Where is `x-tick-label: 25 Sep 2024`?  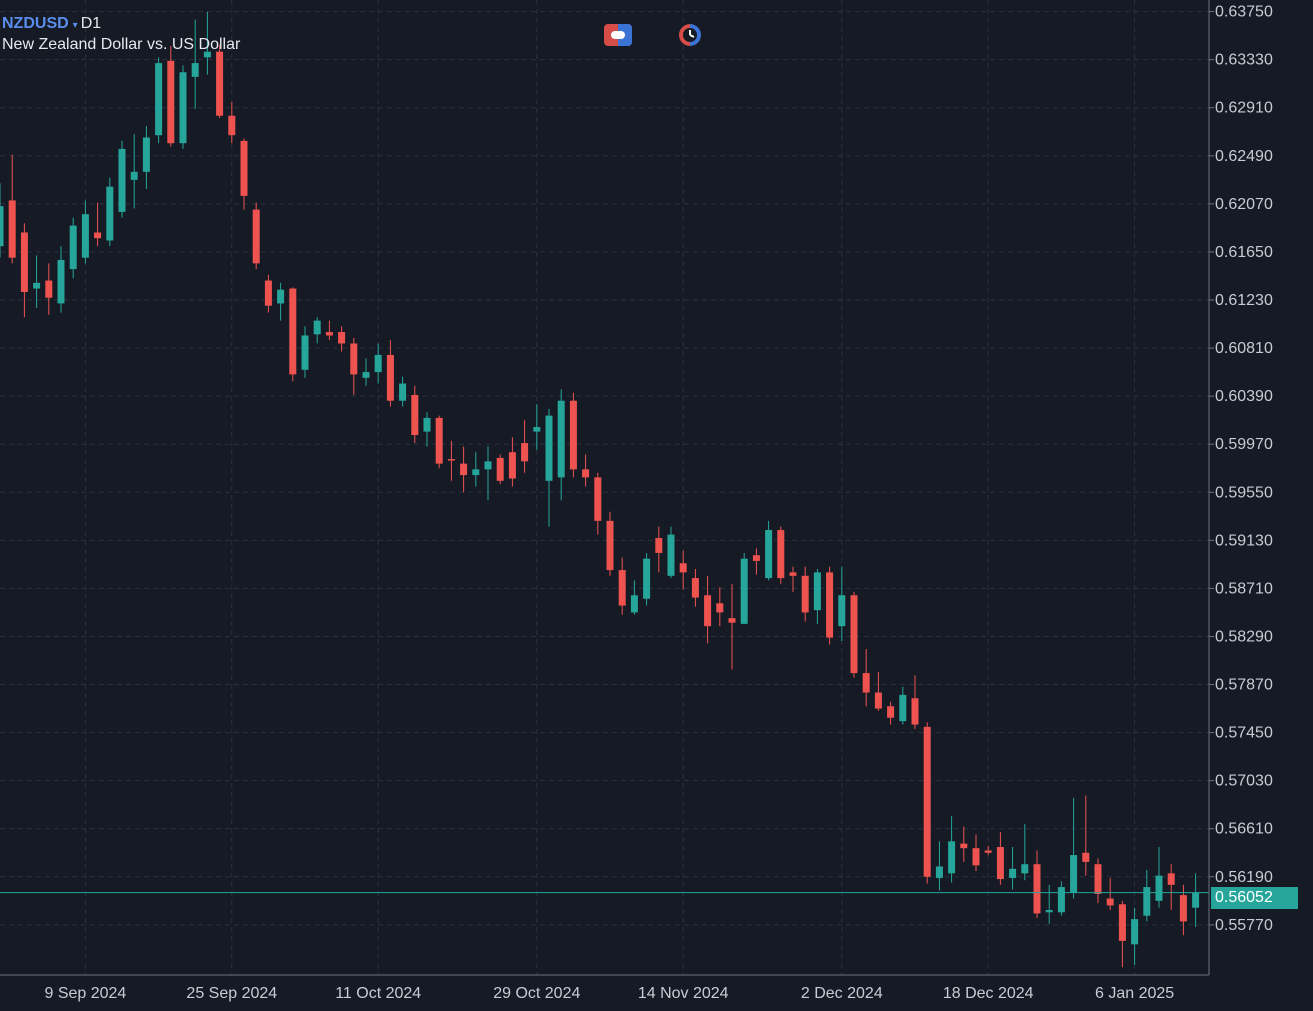
x-tick-label: 25 Sep 2024 is located at coordinates (231, 993).